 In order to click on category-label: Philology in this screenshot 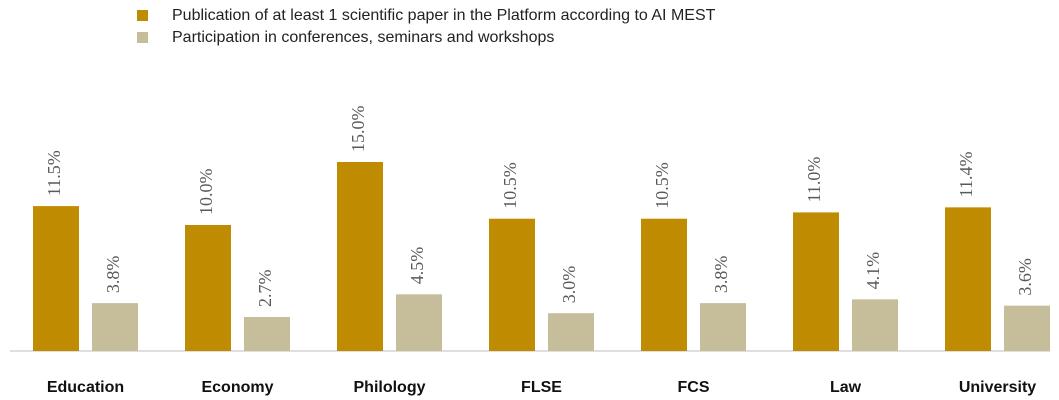, I will do `click(390, 387)`.